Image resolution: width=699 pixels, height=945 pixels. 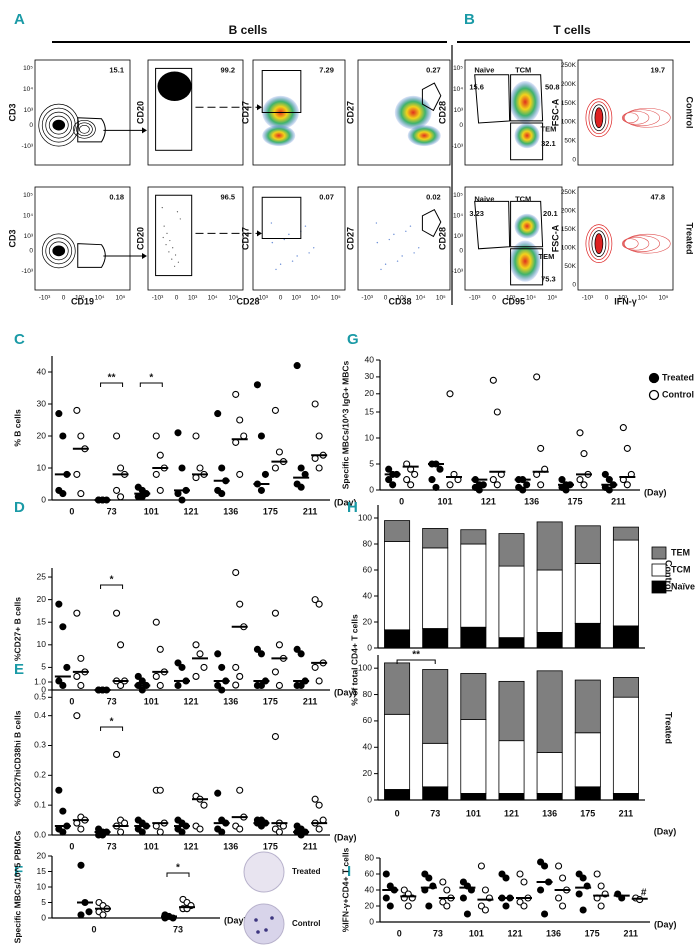 What do you see at coordinates (431, 223) in the screenshot?
I see `flow-gate` at bounding box center [431, 223].